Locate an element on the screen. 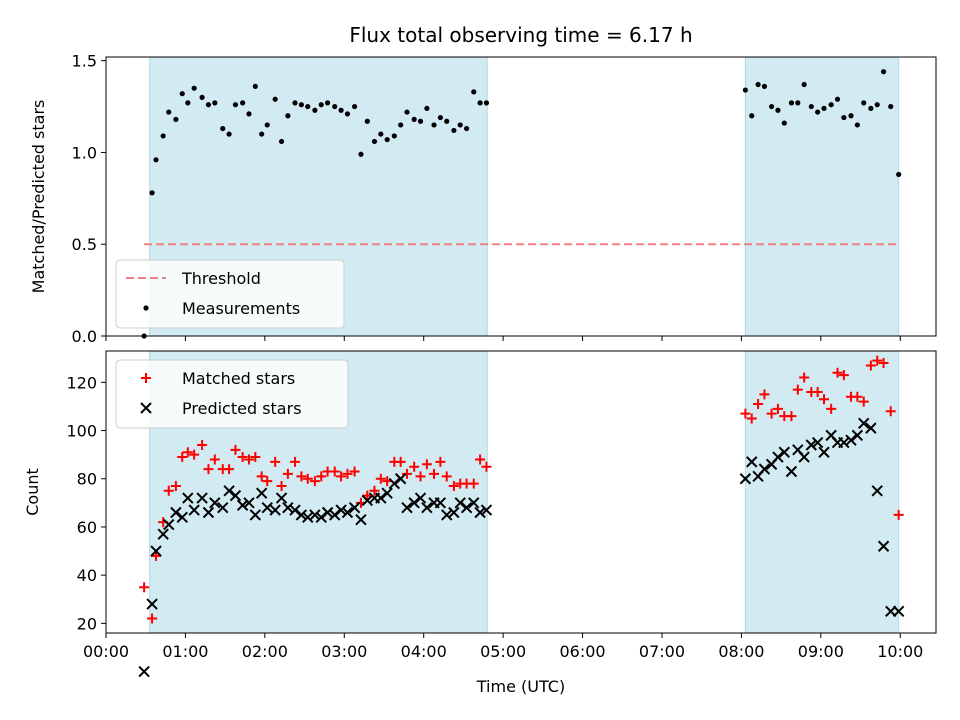 This screenshot has width=960, height=720. x-tick-label: 06:00 is located at coordinates (583, 651).